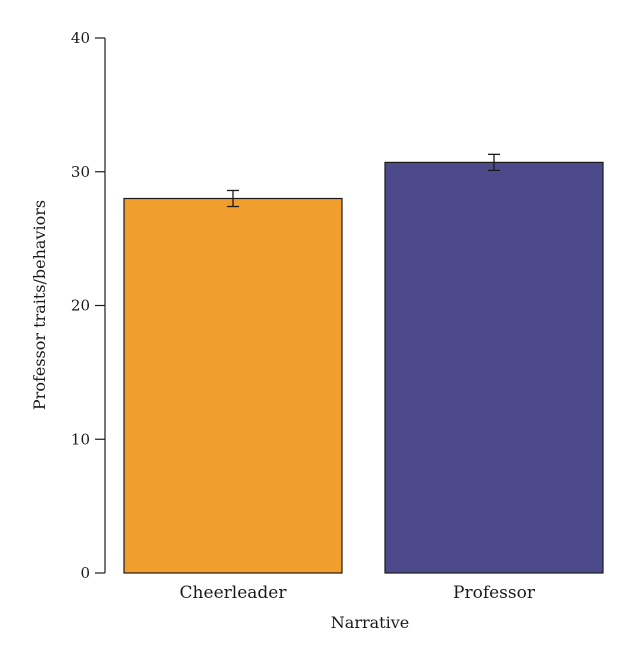  What do you see at coordinates (494, 162) in the screenshot?
I see `error-bar-professor` at bounding box center [494, 162].